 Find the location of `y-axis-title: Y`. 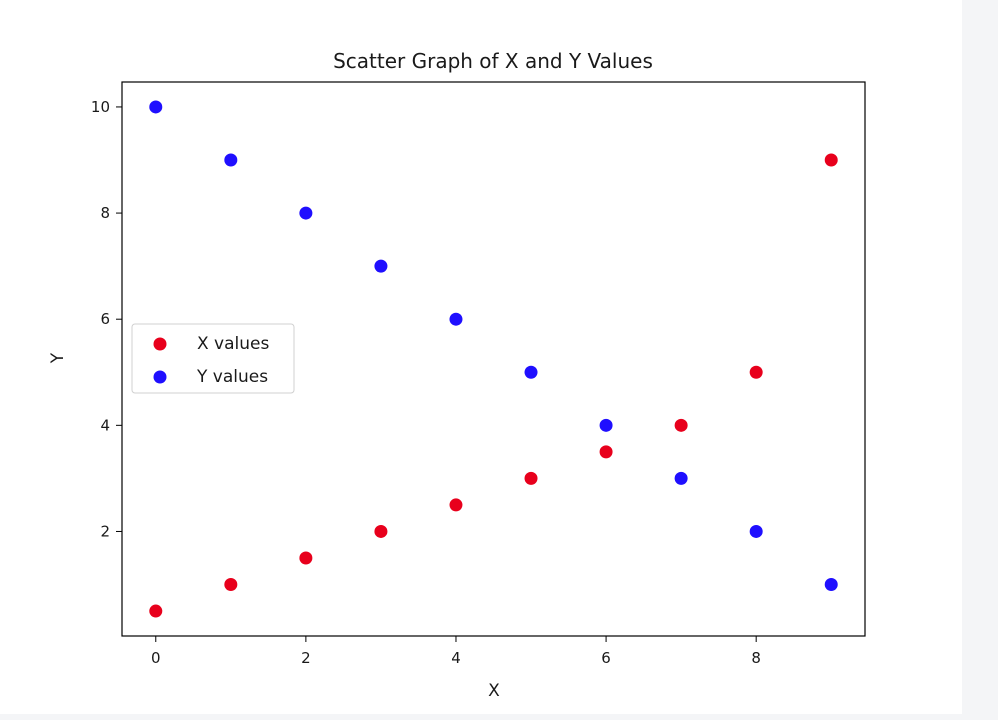

y-axis-title: Y is located at coordinates (58, 358).